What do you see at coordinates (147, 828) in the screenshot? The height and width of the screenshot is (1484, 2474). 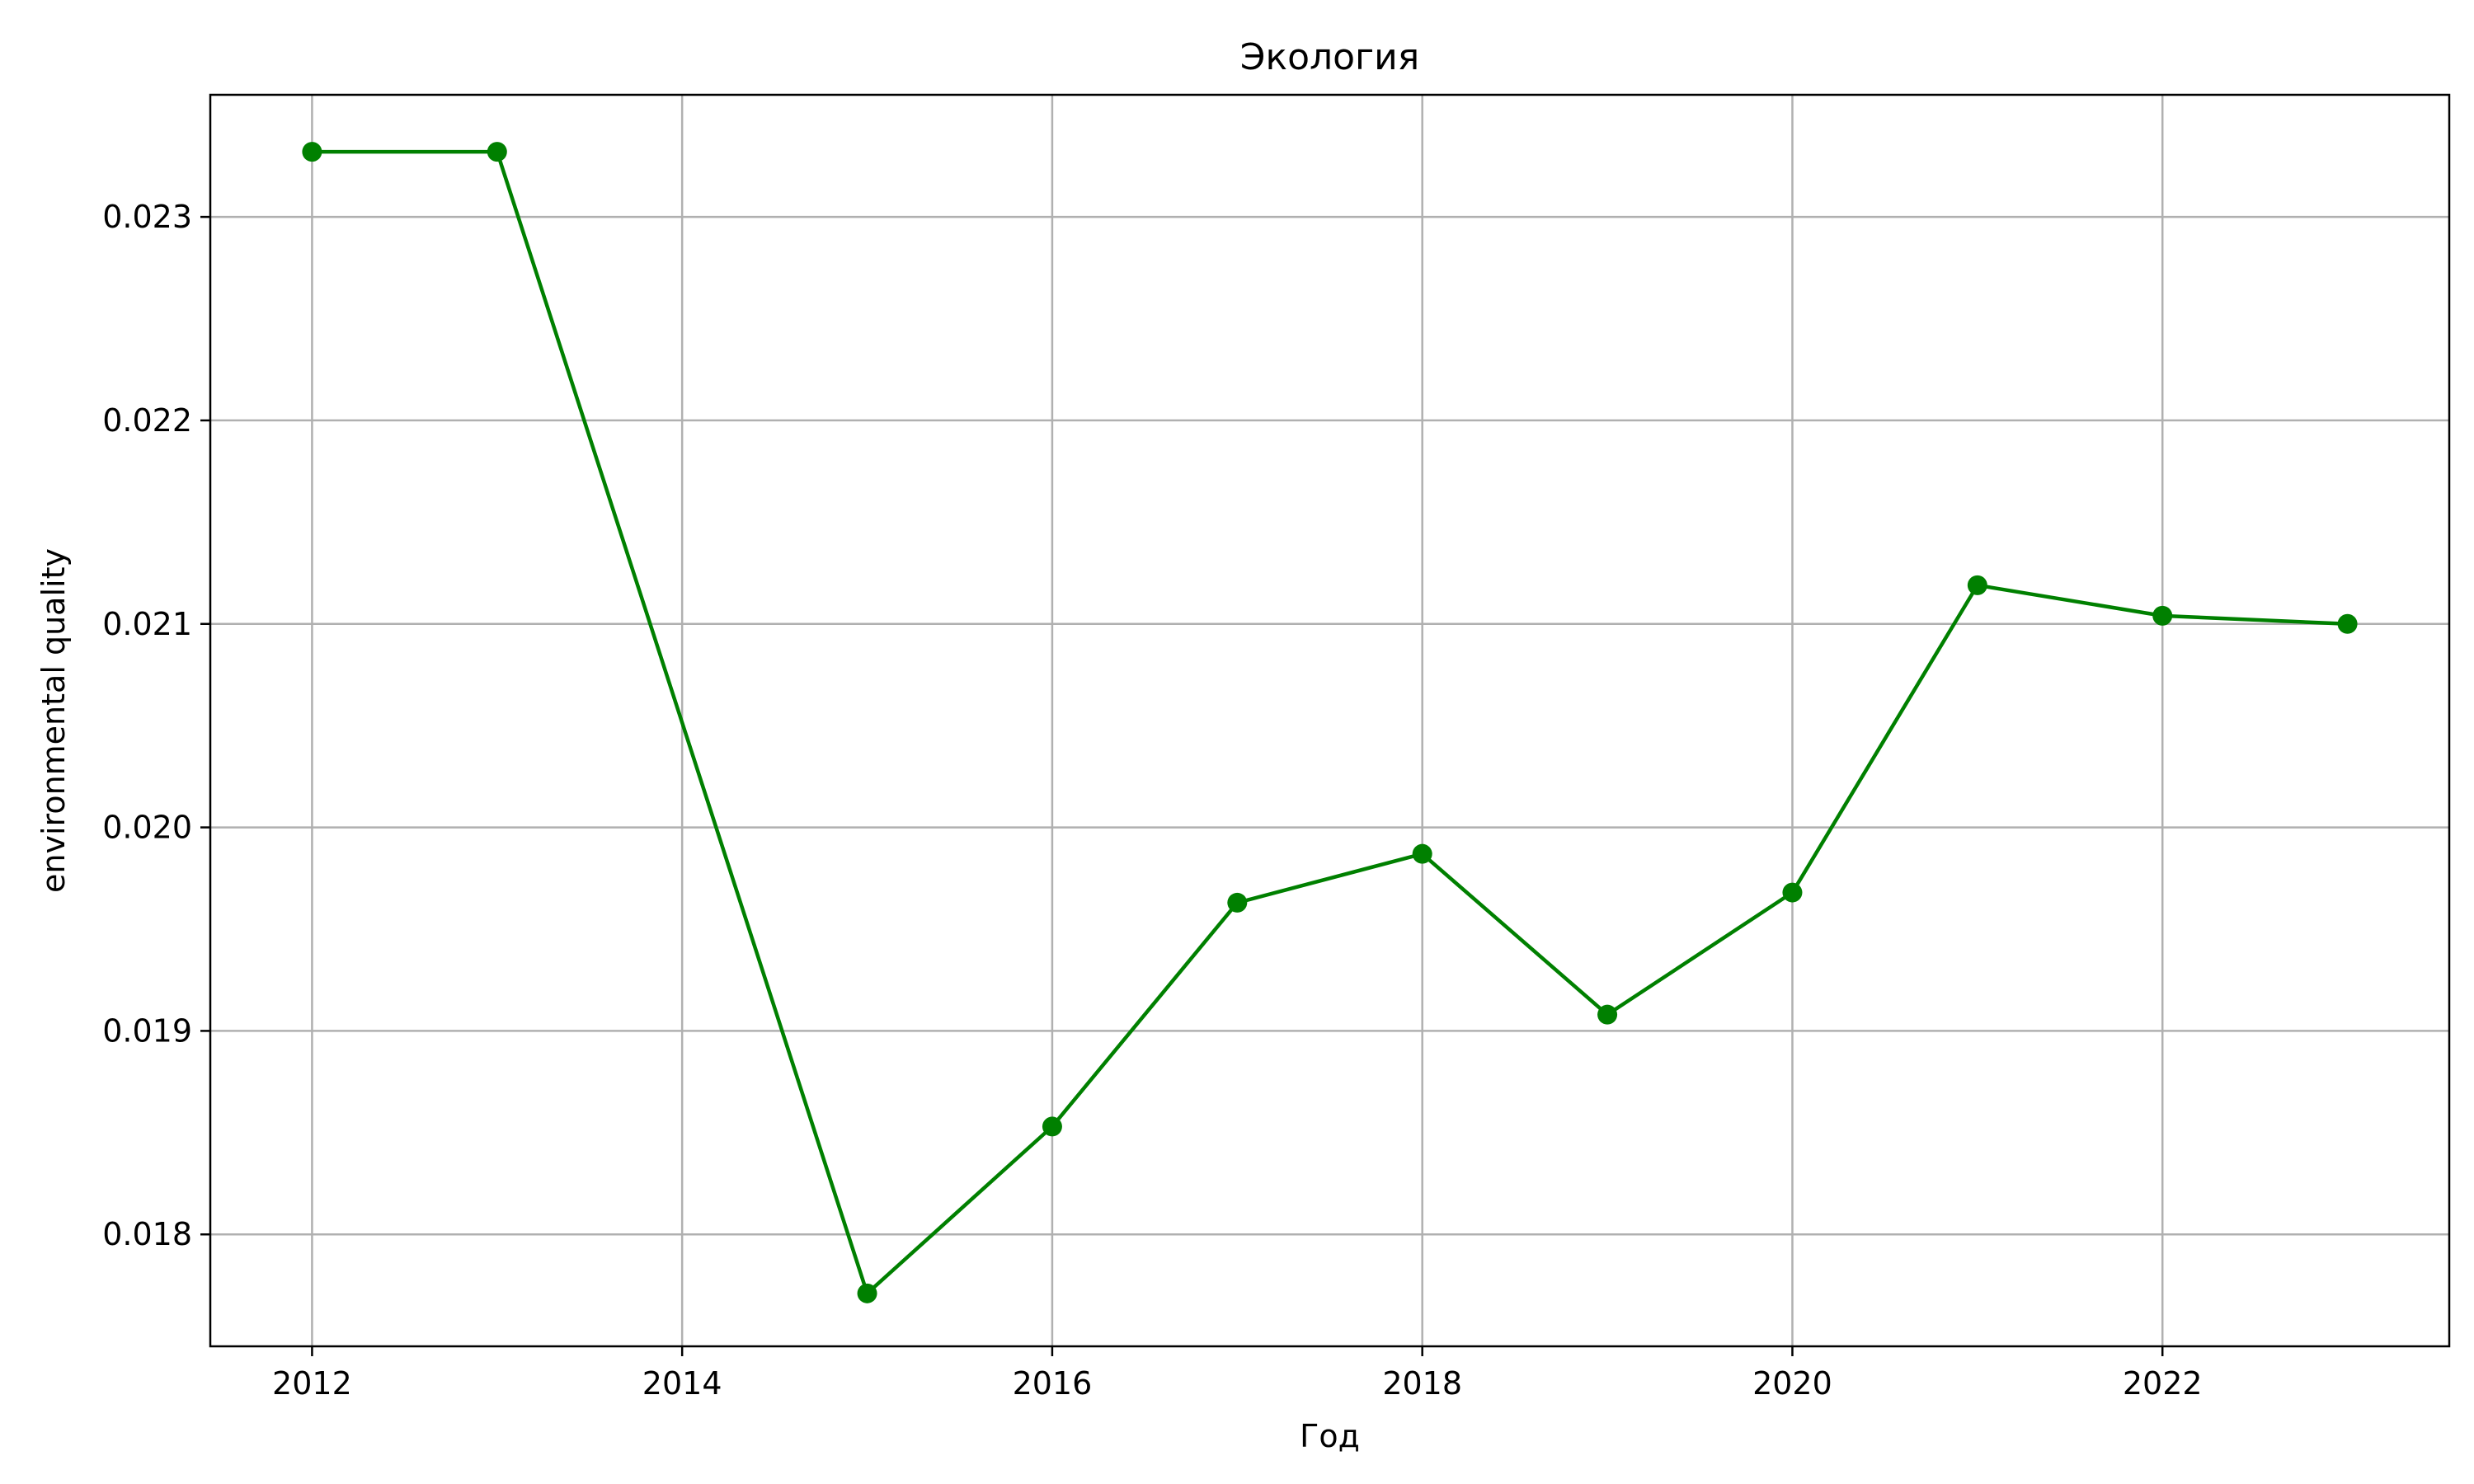 I see `y-tick-label-0.020: 0.020` at bounding box center [147, 828].